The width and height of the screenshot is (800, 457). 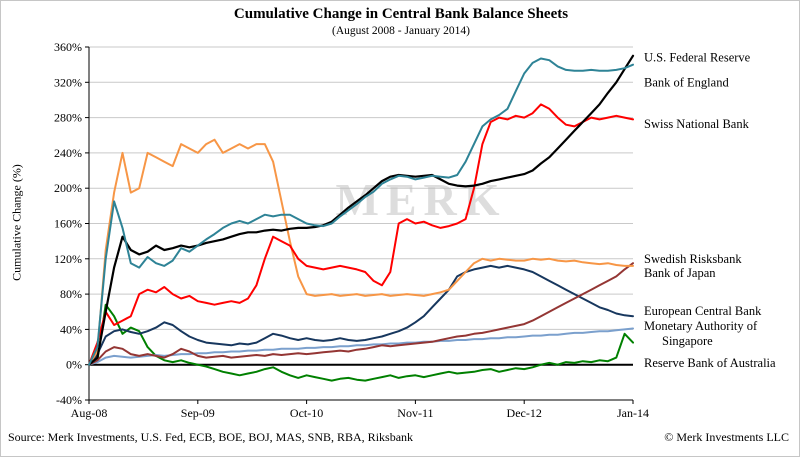 What do you see at coordinates (697, 124) in the screenshot?
I see `series-label-swiss-national-bank: Swiss National Bank` at bounding box center [697, 124].